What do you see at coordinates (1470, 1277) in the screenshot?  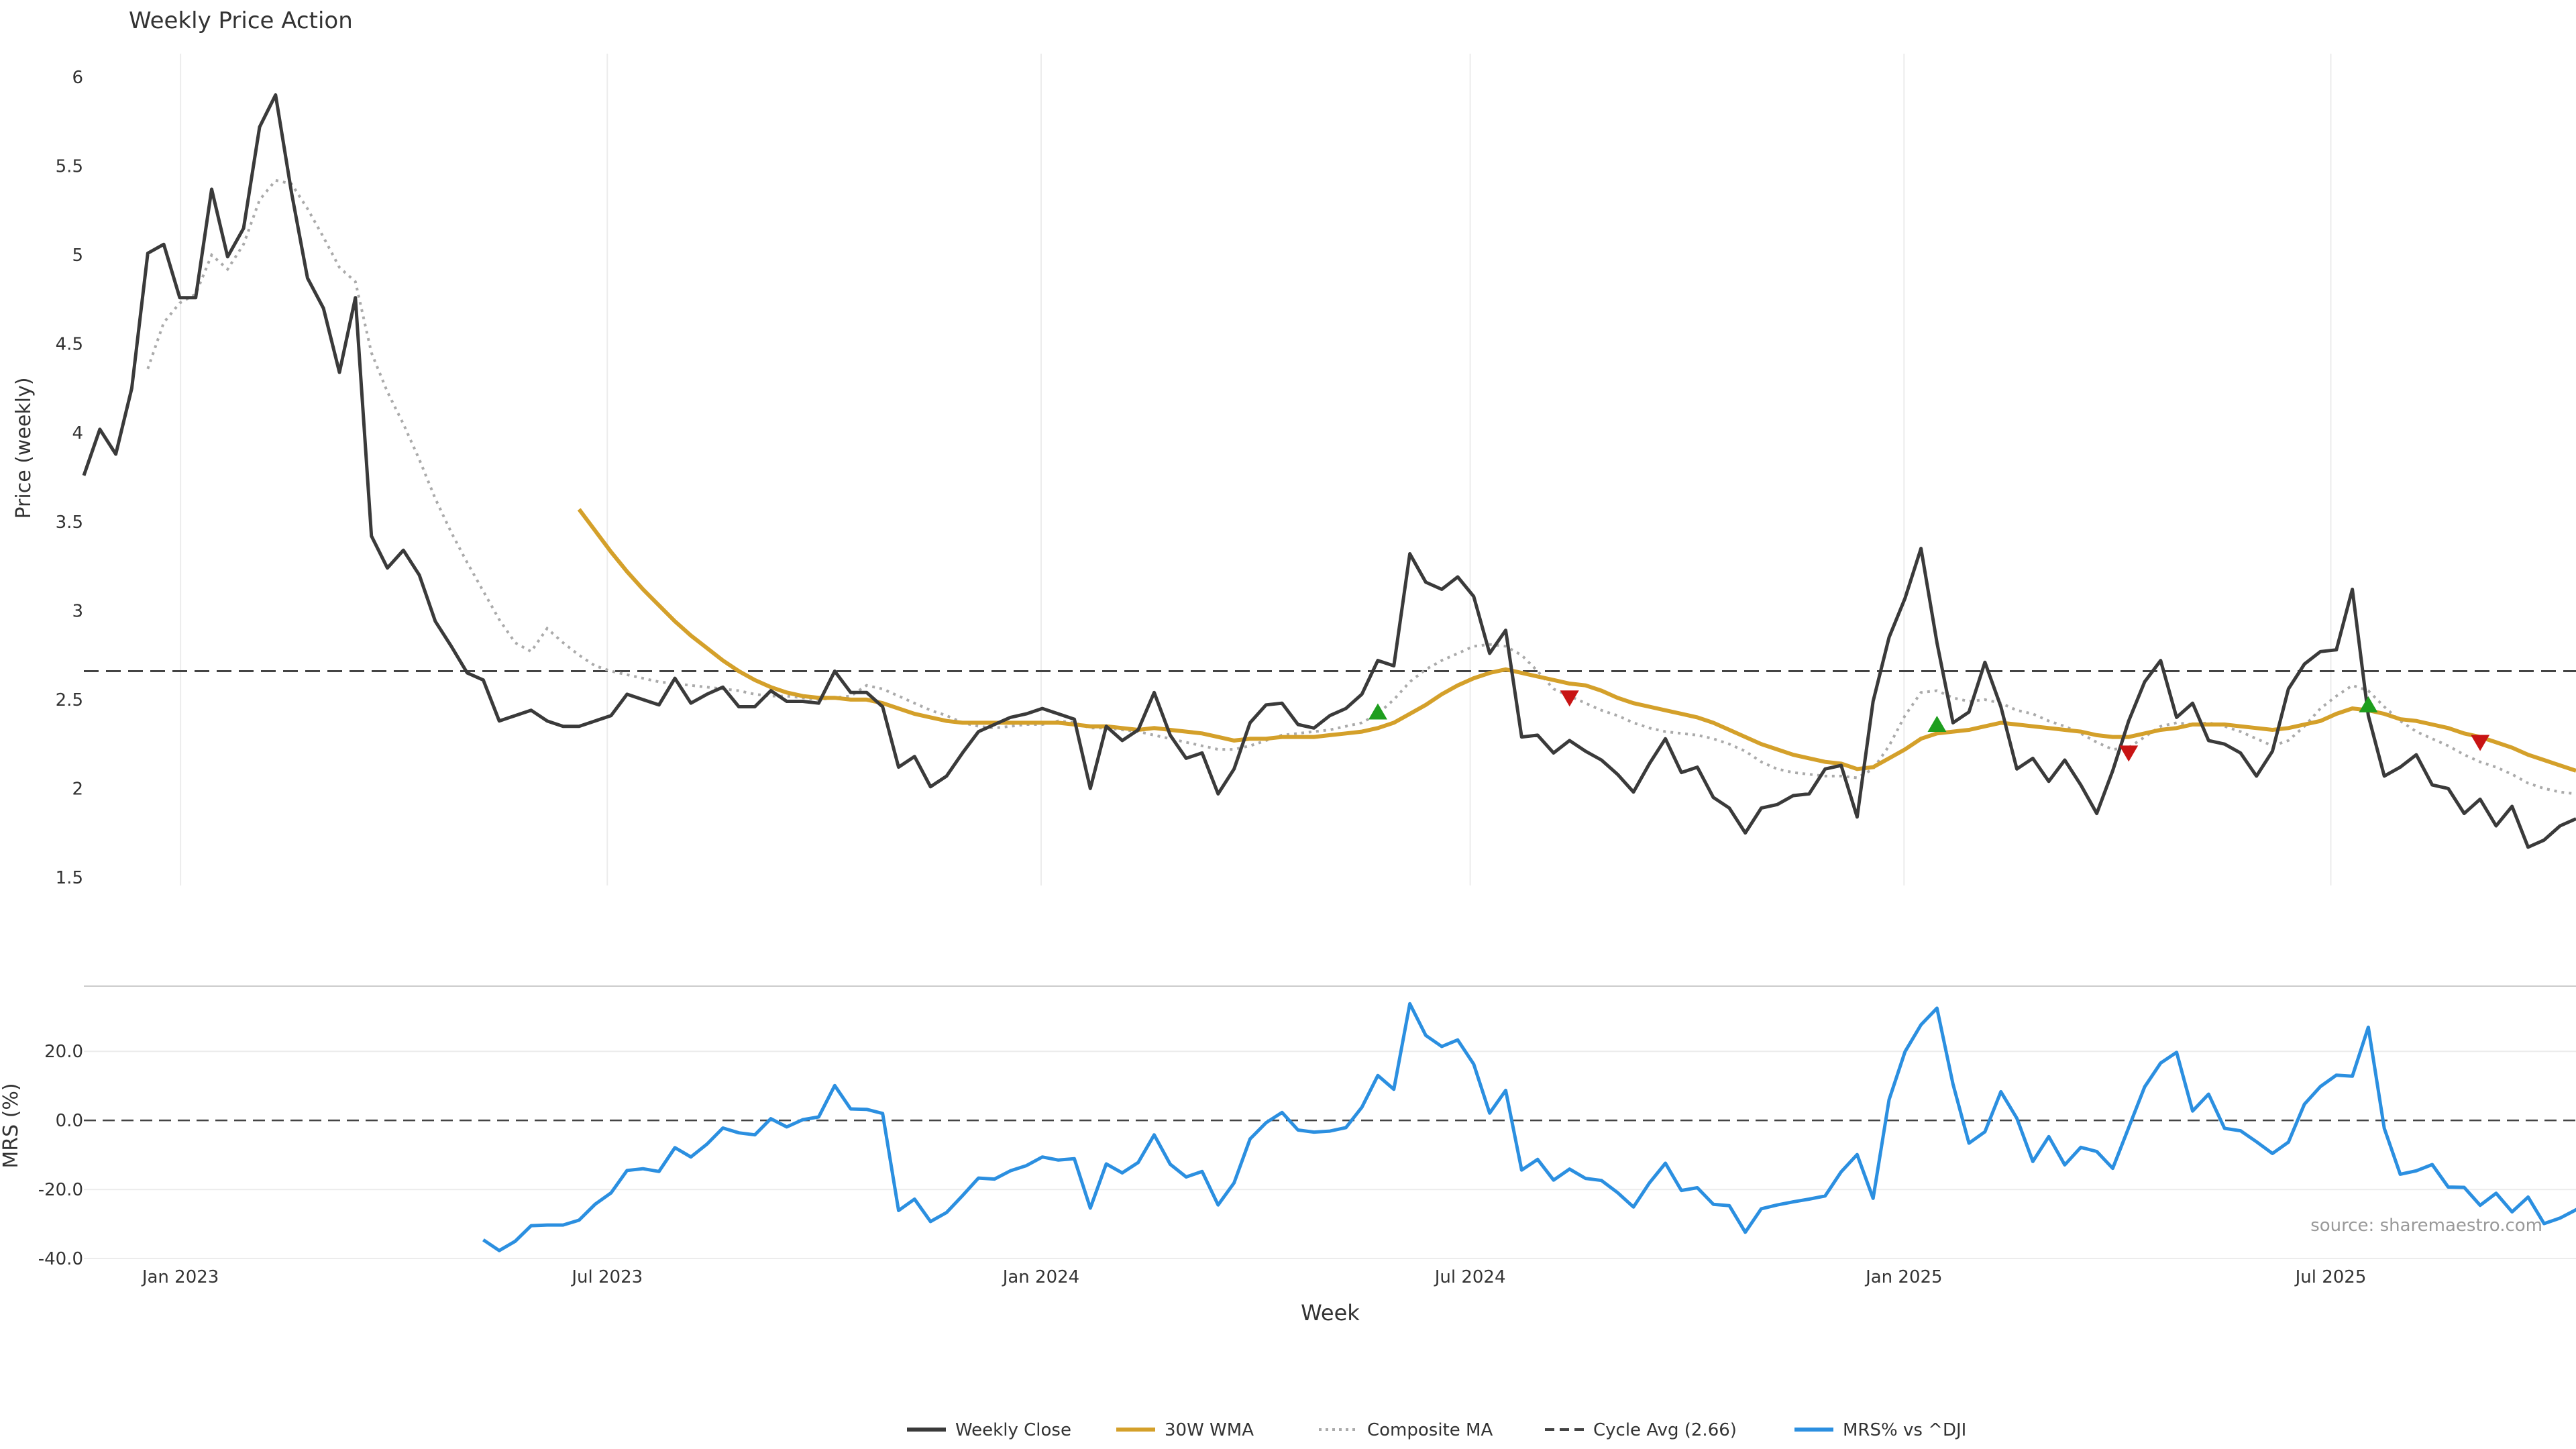 I see `x-tick-label: Jul 2024` at bounding box center [1470, 1277].